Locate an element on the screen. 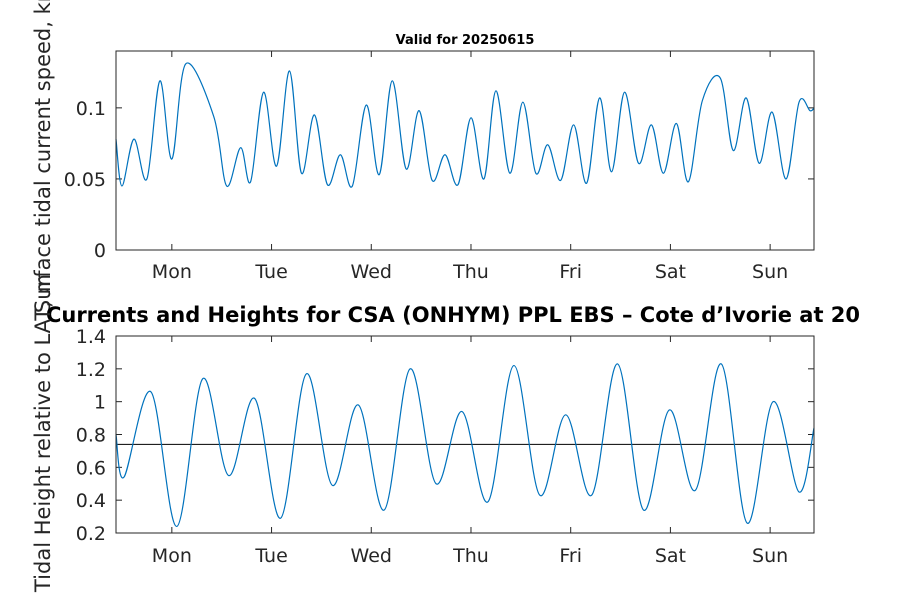 This screenshot has height=600, width=900. speed-x-tick-label: Fri is located at coordinates (570, 272).